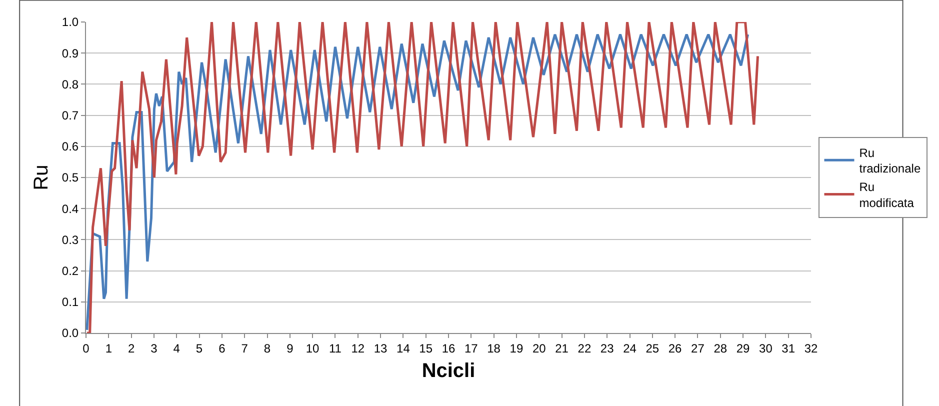 This screenshot has width=939, height=406. Describe the element at coordinates (358, 348) in the screenshot. I see `x-tick-label: 12` at that location.